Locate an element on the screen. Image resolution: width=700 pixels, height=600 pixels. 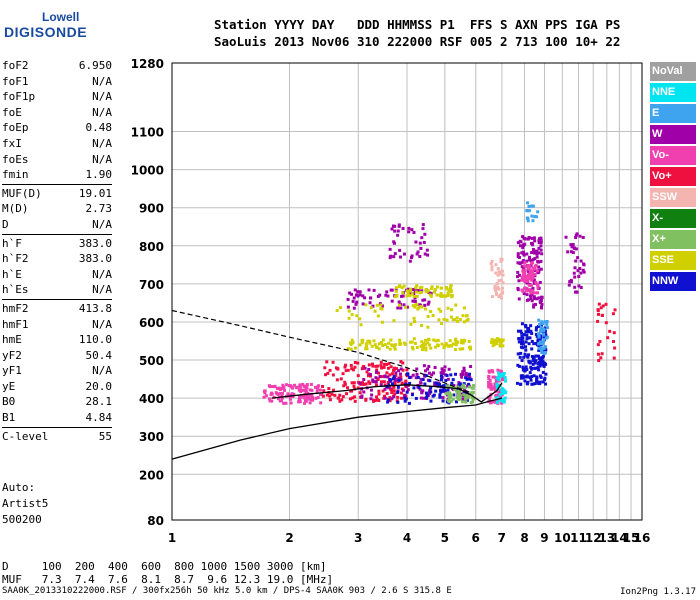
param-row: foF1p N/A is located at coordinates (57, 97).